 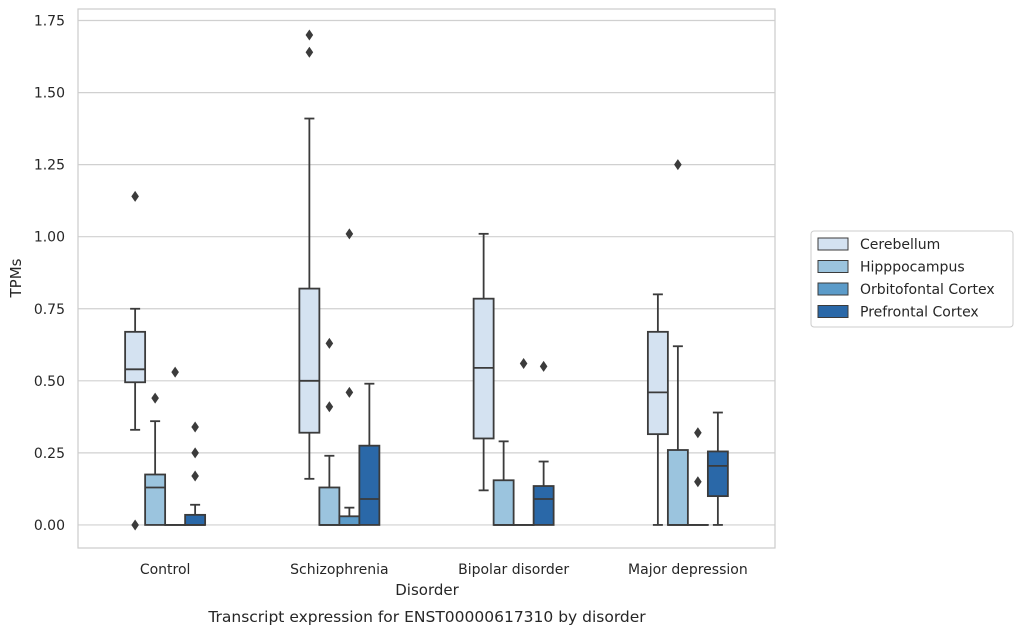 What do you see at coordinates (49, 94) in the screenshot?
I see `y-tick-label: 1.50` at bounding box center [49, 94].